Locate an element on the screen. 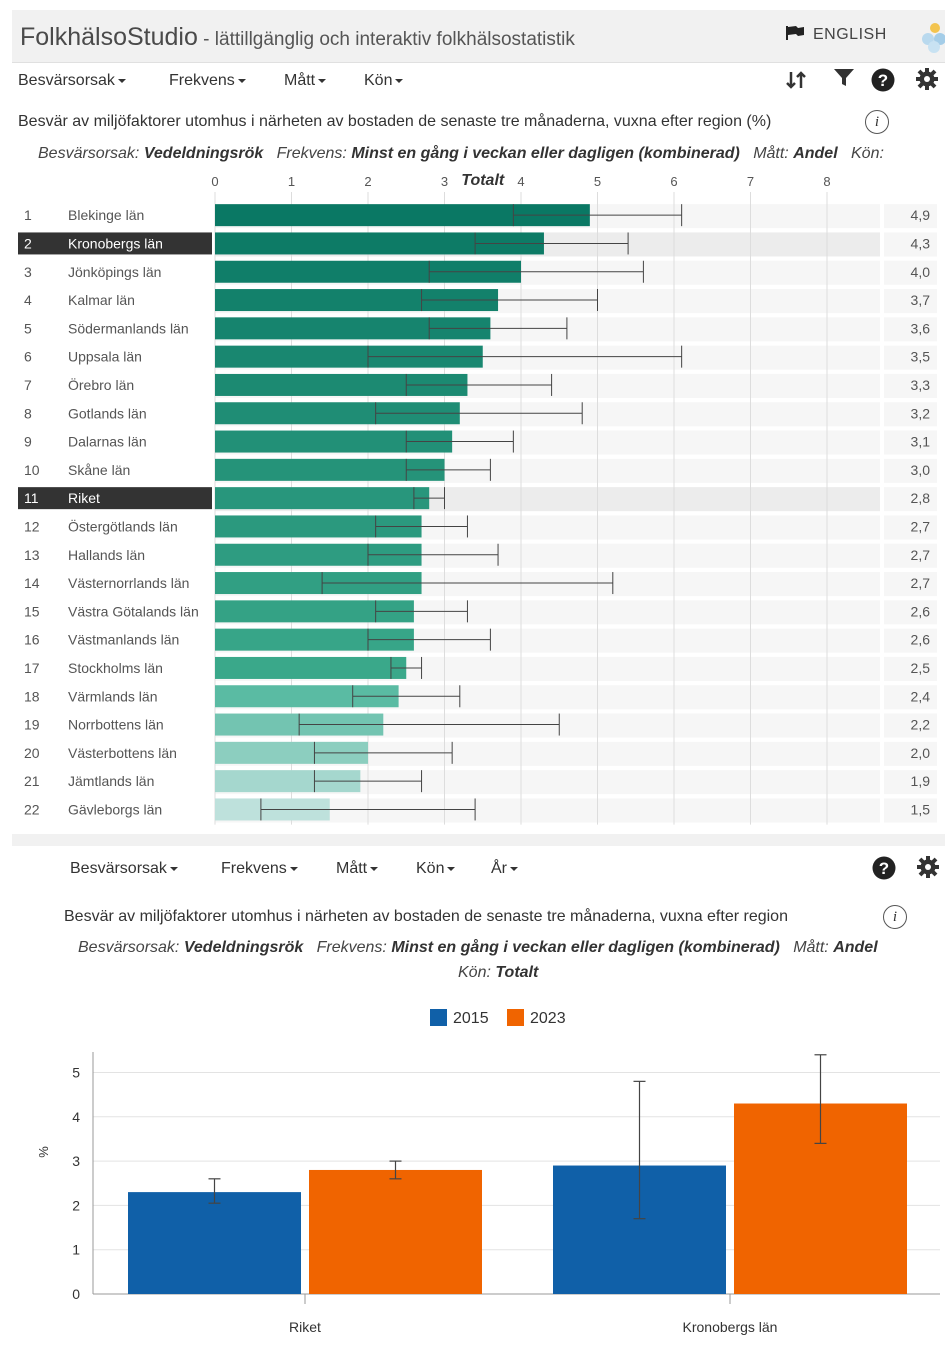 The width and height of the screenshot is (945, 1349). category-label: Dalarnas län is located at coordinates (107, 442).